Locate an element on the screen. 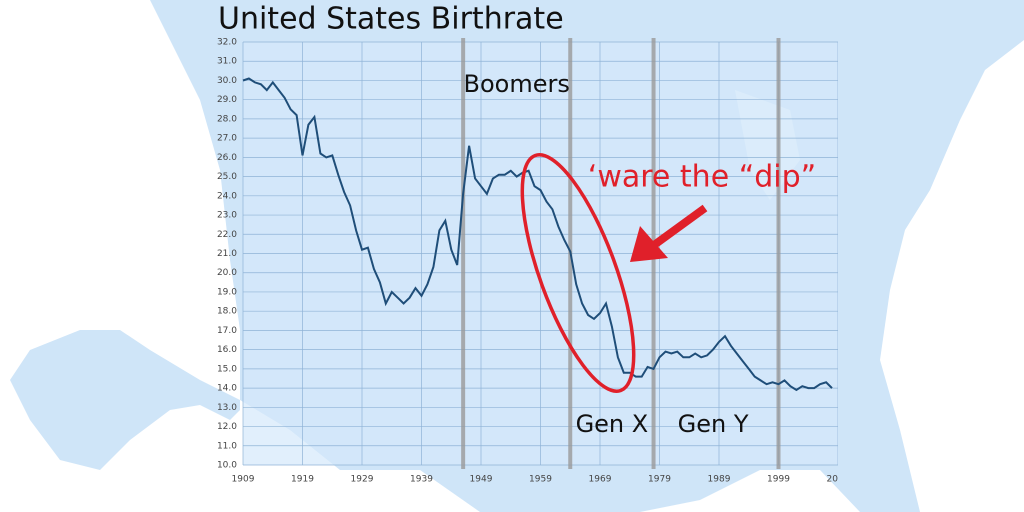 The width and height of the screenshot is (1024, 512). x-tick-label: 1969 is located at coordinates (600, 480).